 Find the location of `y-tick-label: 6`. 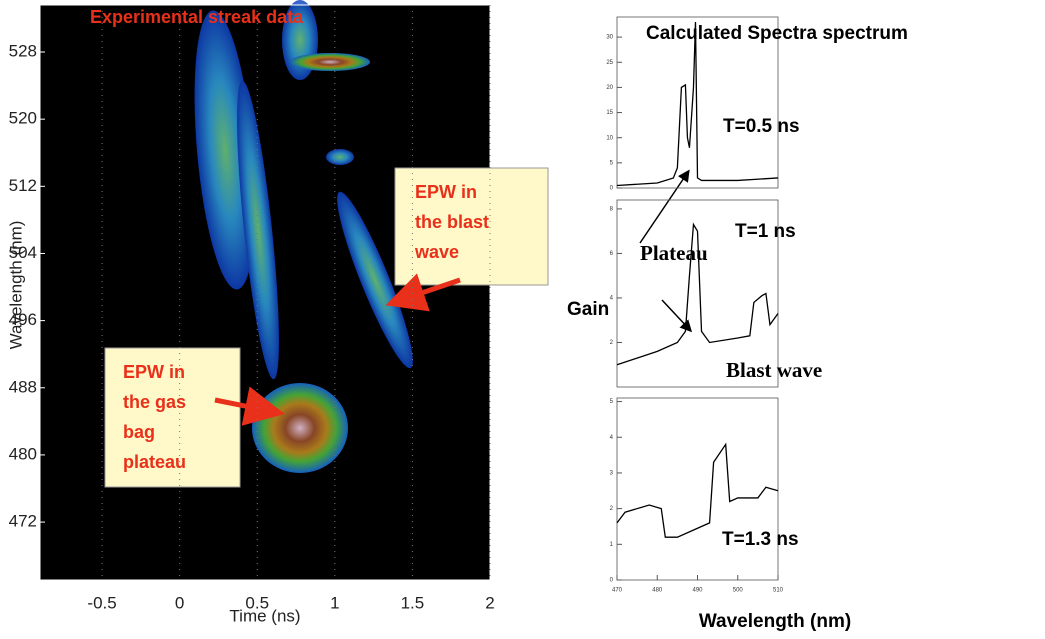

y-tick-label: 6 is located at coordinates (612, 254).